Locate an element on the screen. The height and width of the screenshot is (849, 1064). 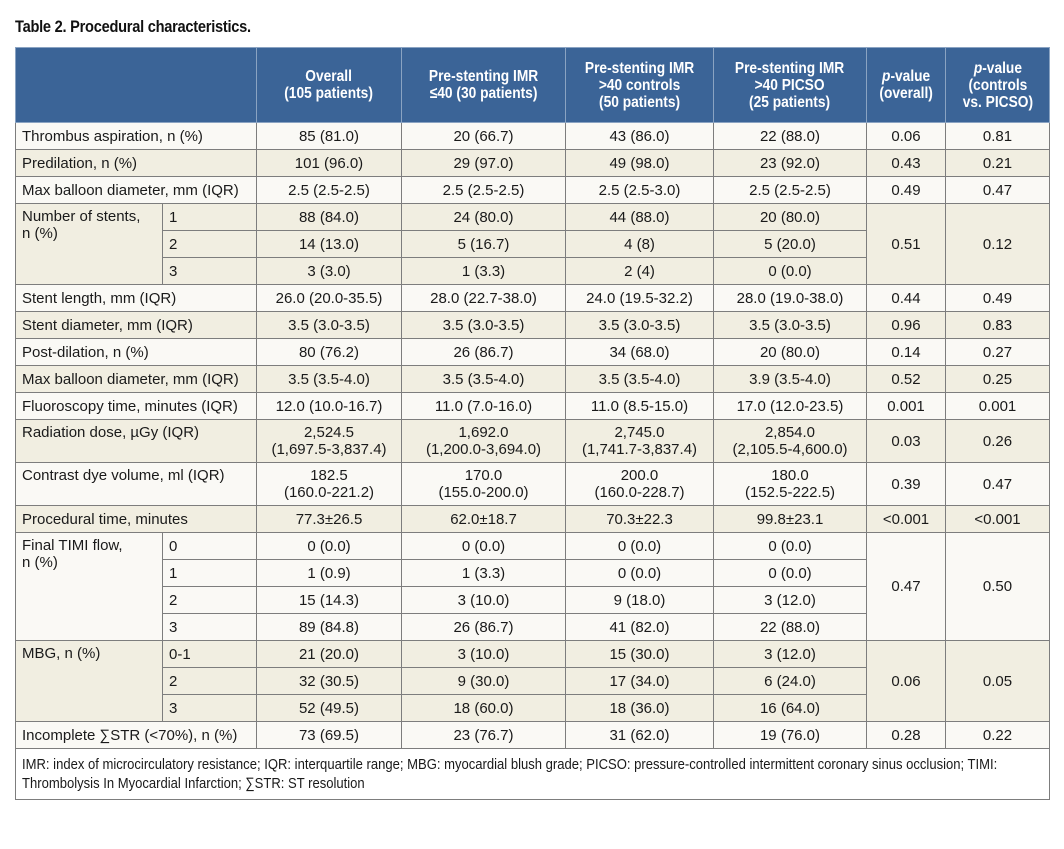
value-main: 182.5 is located at coordinates (329, 475).